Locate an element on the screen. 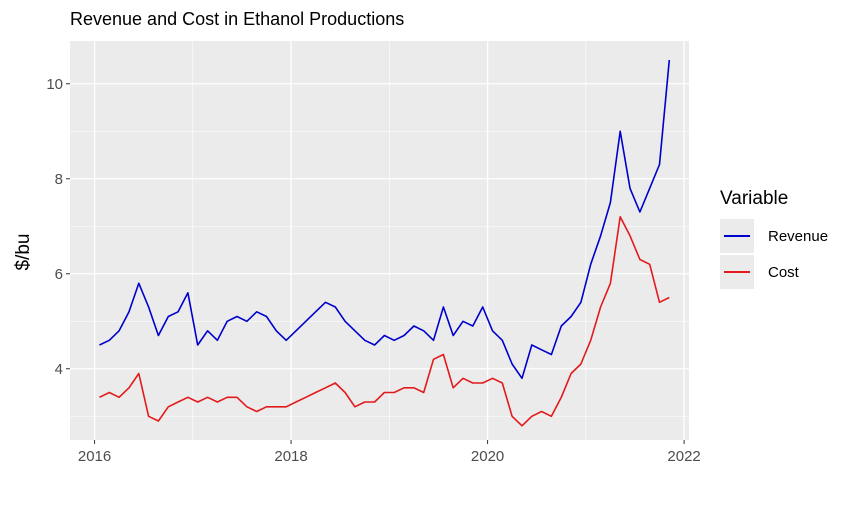 The width and height of the screenshot is (864, 506). y-axis-title: $/bu is located at coordinates (23, 252).